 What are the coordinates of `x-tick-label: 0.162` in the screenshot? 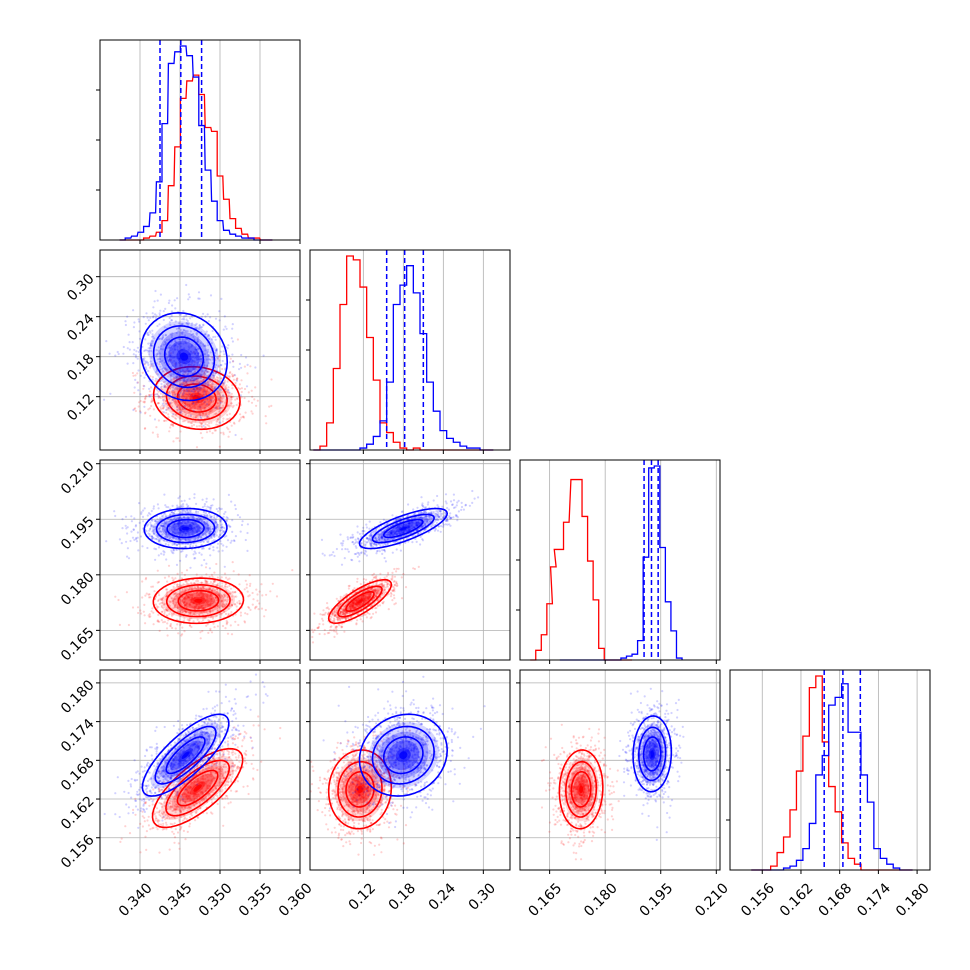 It's located at (797, 900).